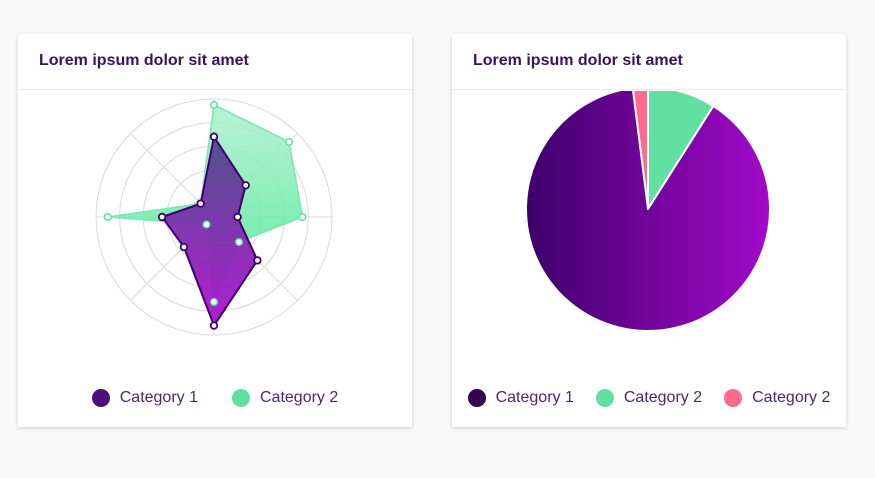  I want to click on pie-slice-category-2-pink, so click(640, 150).